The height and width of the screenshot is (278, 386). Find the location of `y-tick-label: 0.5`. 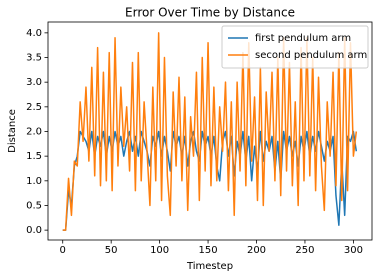

y-tick-label: 0.5 is located at coordinates (34, 205).